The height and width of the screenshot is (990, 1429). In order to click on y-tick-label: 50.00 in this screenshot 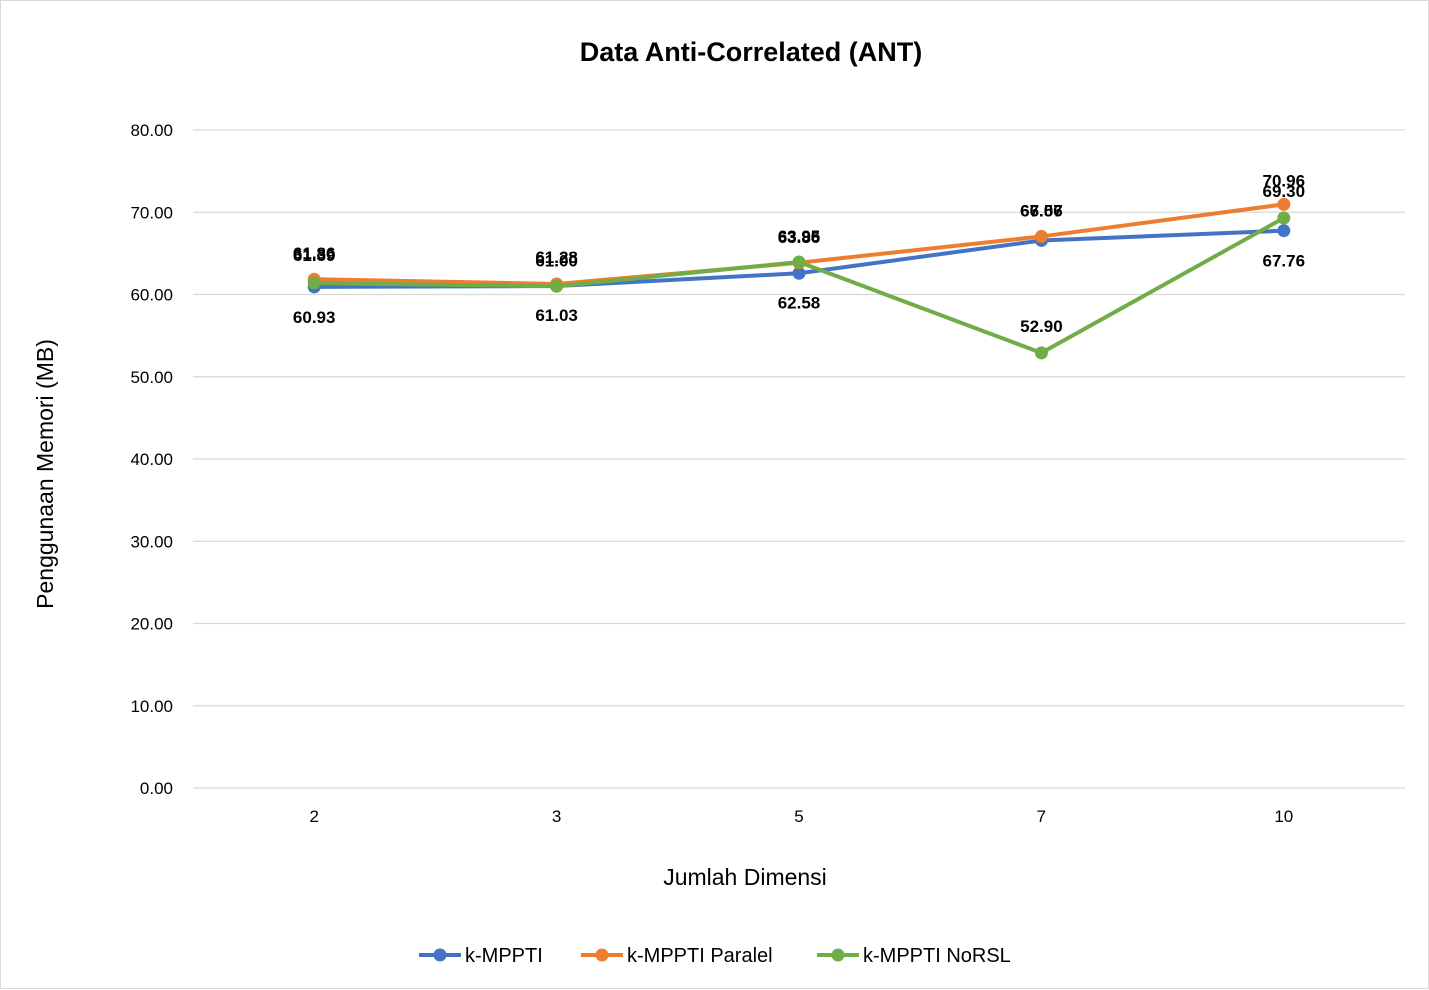, I will do `click(151, 377)`.